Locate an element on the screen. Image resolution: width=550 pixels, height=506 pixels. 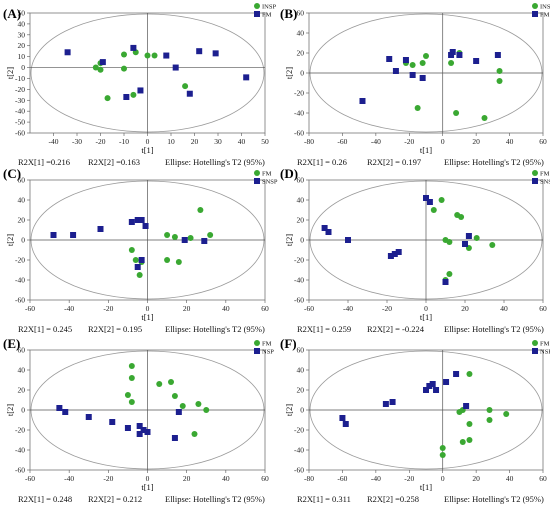
y-tick-label: 0 is located at coordinates (302, 240).